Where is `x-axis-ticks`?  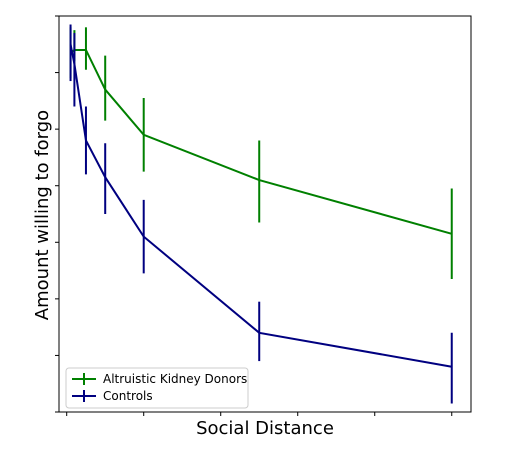 x-axis-ticks is located at coordinates (259, 414).